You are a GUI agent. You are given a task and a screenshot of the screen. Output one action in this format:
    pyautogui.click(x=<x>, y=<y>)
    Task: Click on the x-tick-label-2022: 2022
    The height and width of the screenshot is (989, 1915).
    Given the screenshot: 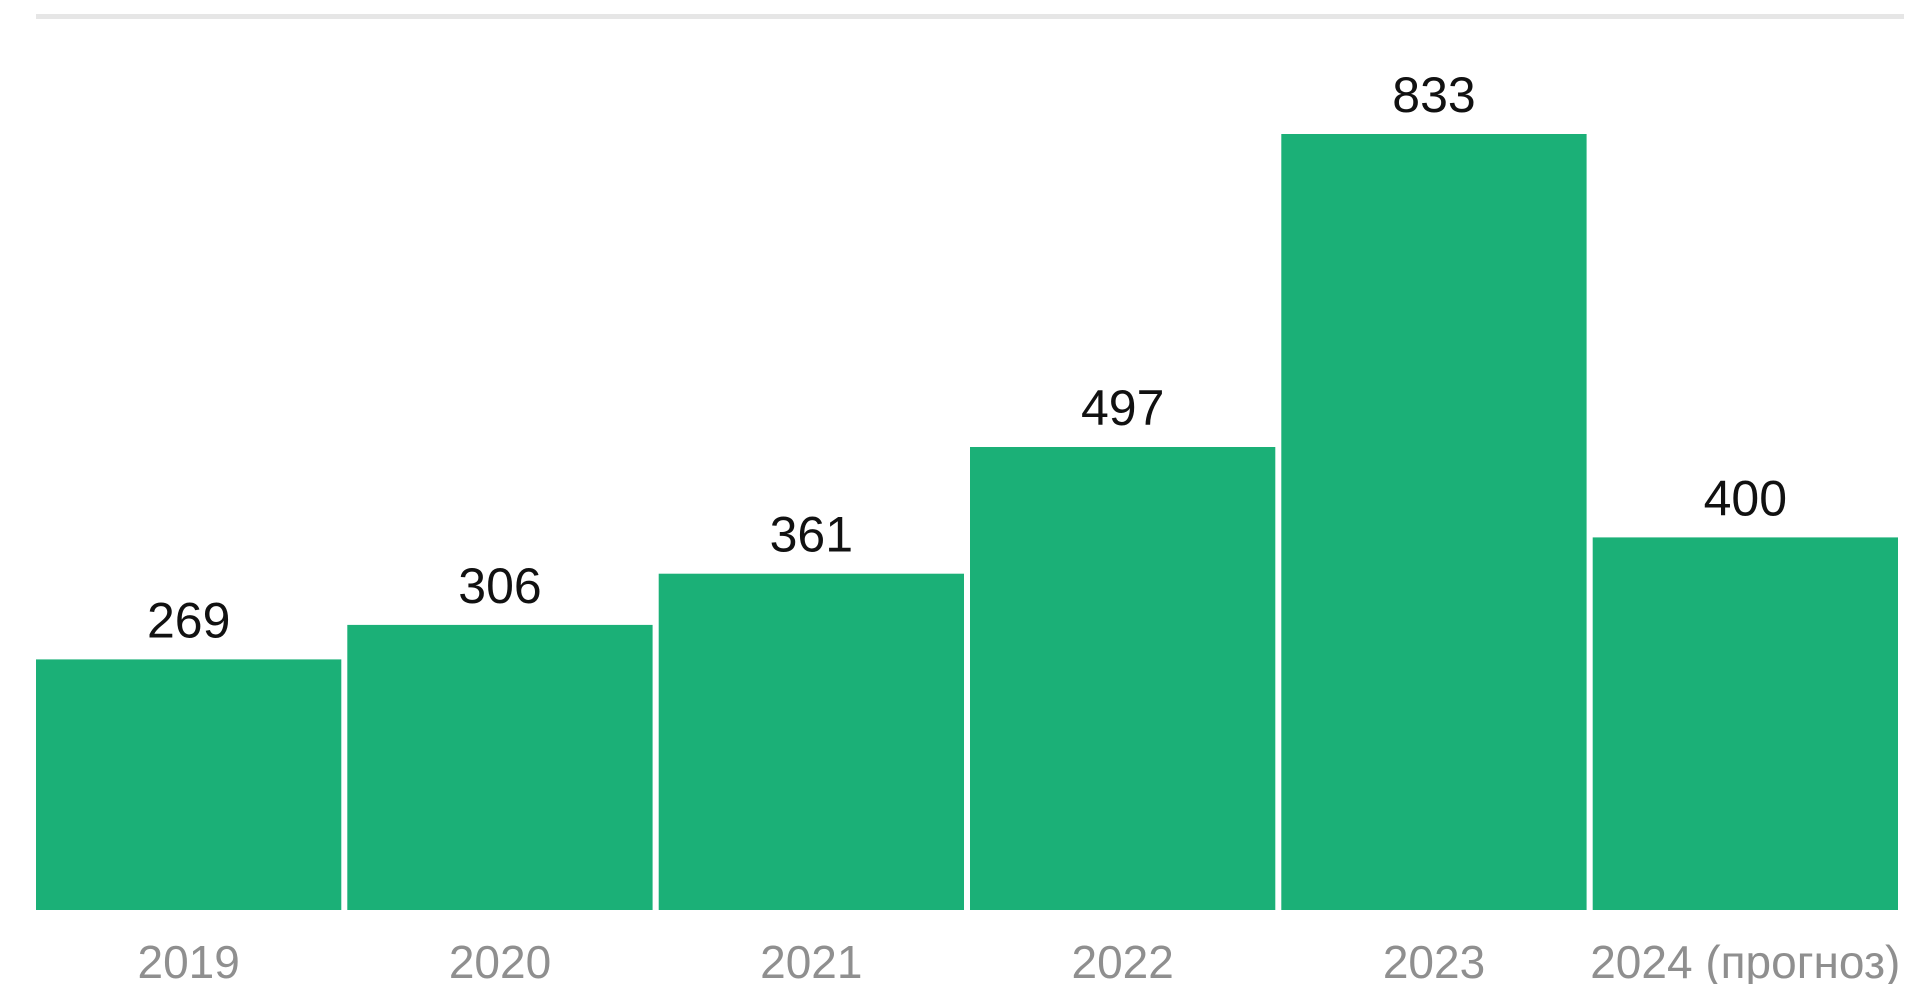 What is the action you would take?
    pyautogui.click(x=1123, y=960)
    